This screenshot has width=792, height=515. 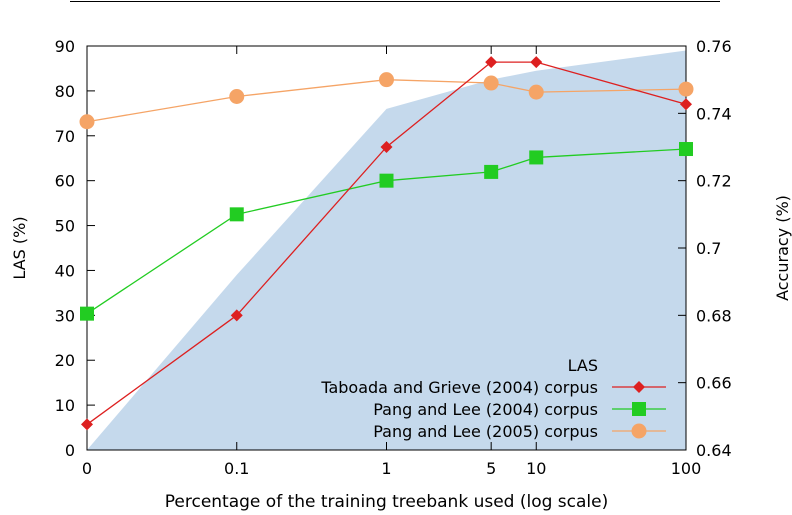 What do you see at coordinates (65, 46) in the screenshot?
I see `y-left-tick-label: 90` at bounding box center [65, 46].